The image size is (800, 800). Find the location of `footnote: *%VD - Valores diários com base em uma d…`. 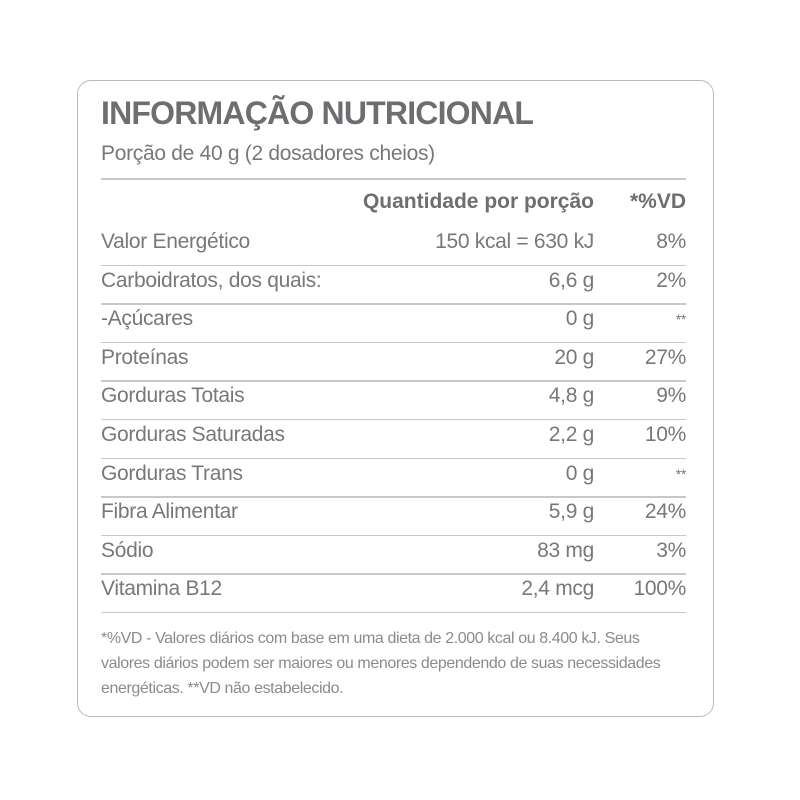

footnote: *%VD - Valores diários com base em uma d… is located at coordinates (381, 663).